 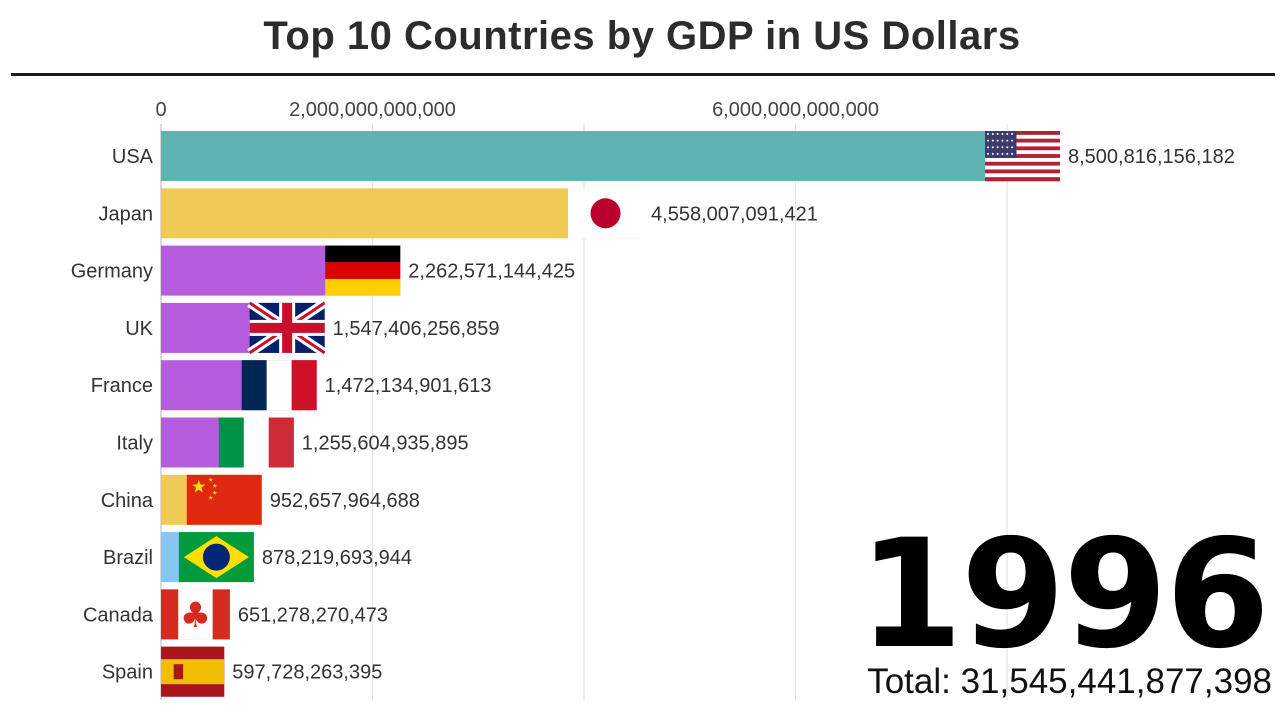 I want to click on bar-group: Spain 597,728,263,395, so click(x=242, y=671).